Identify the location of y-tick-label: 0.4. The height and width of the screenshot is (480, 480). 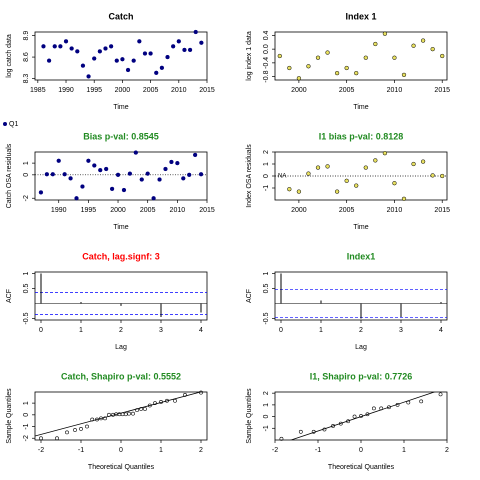
(266, 35).